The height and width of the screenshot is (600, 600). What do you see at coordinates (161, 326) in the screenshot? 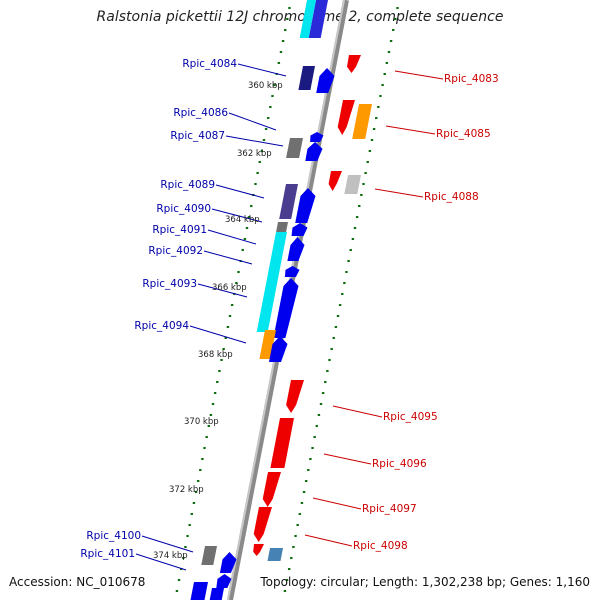
I see `forward-gene-label: Rpic_4094` at bounding box center [161, 326].